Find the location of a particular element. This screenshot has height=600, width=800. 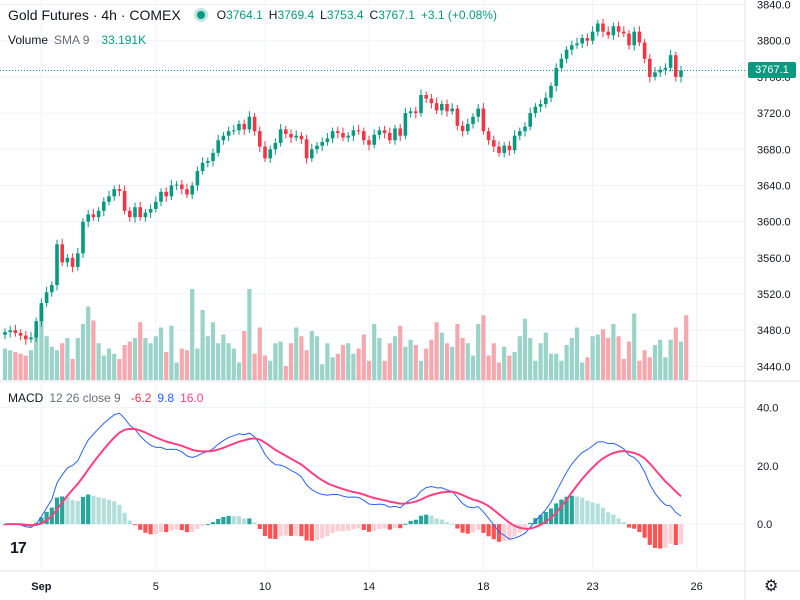

price-tick-label: 3440.0 is located at coordinates (774, 367).